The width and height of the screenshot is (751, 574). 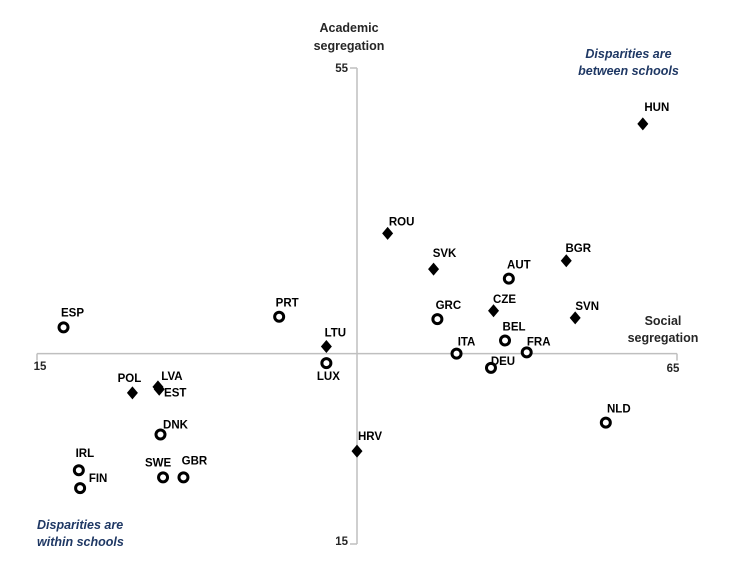 What do you see at coordinates (341, 69) in the screenshot?
I see `y-axis-max-tick-label: 55` at bounding box center [341, 69].